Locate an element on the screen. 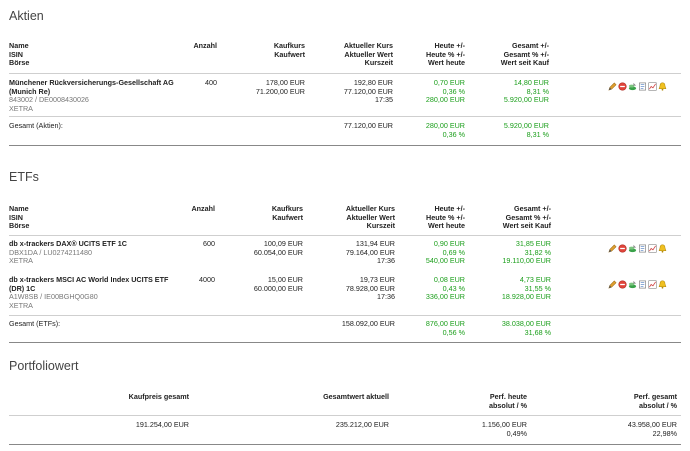 The image size is (690, 451). col-header-kaufpreis: Kaufpreis gesamt is located at coordinates (158, 396).